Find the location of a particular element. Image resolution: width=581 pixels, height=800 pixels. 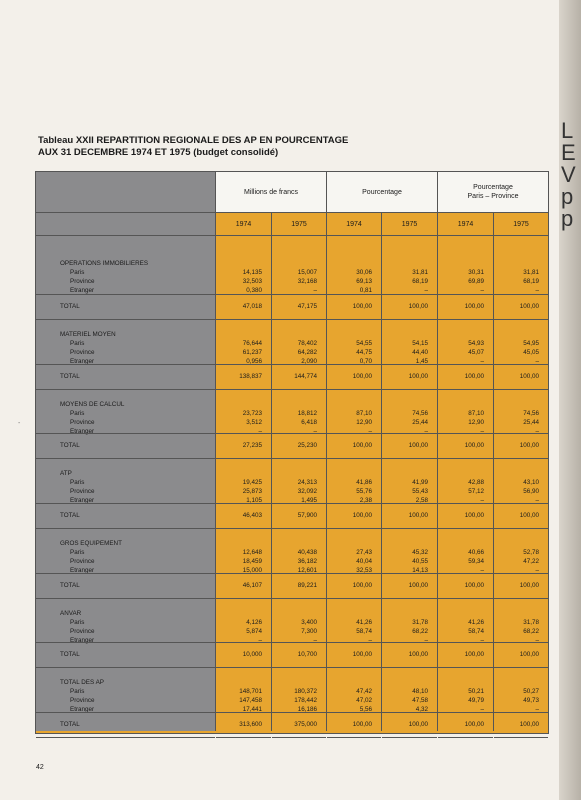

table-cell: 44,40 is located at coordinates (420, 352).